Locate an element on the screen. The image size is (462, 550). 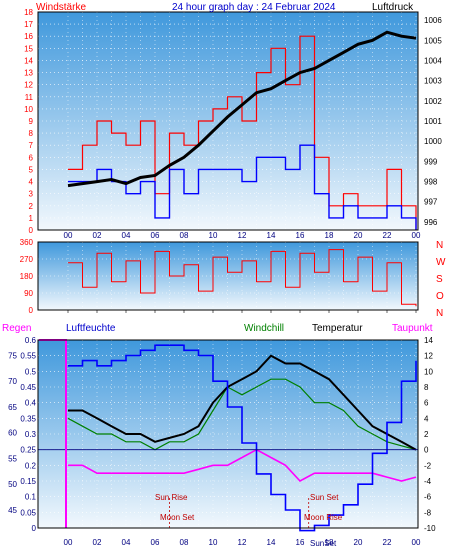
compass-label: S is located at coordinates (439, 279).